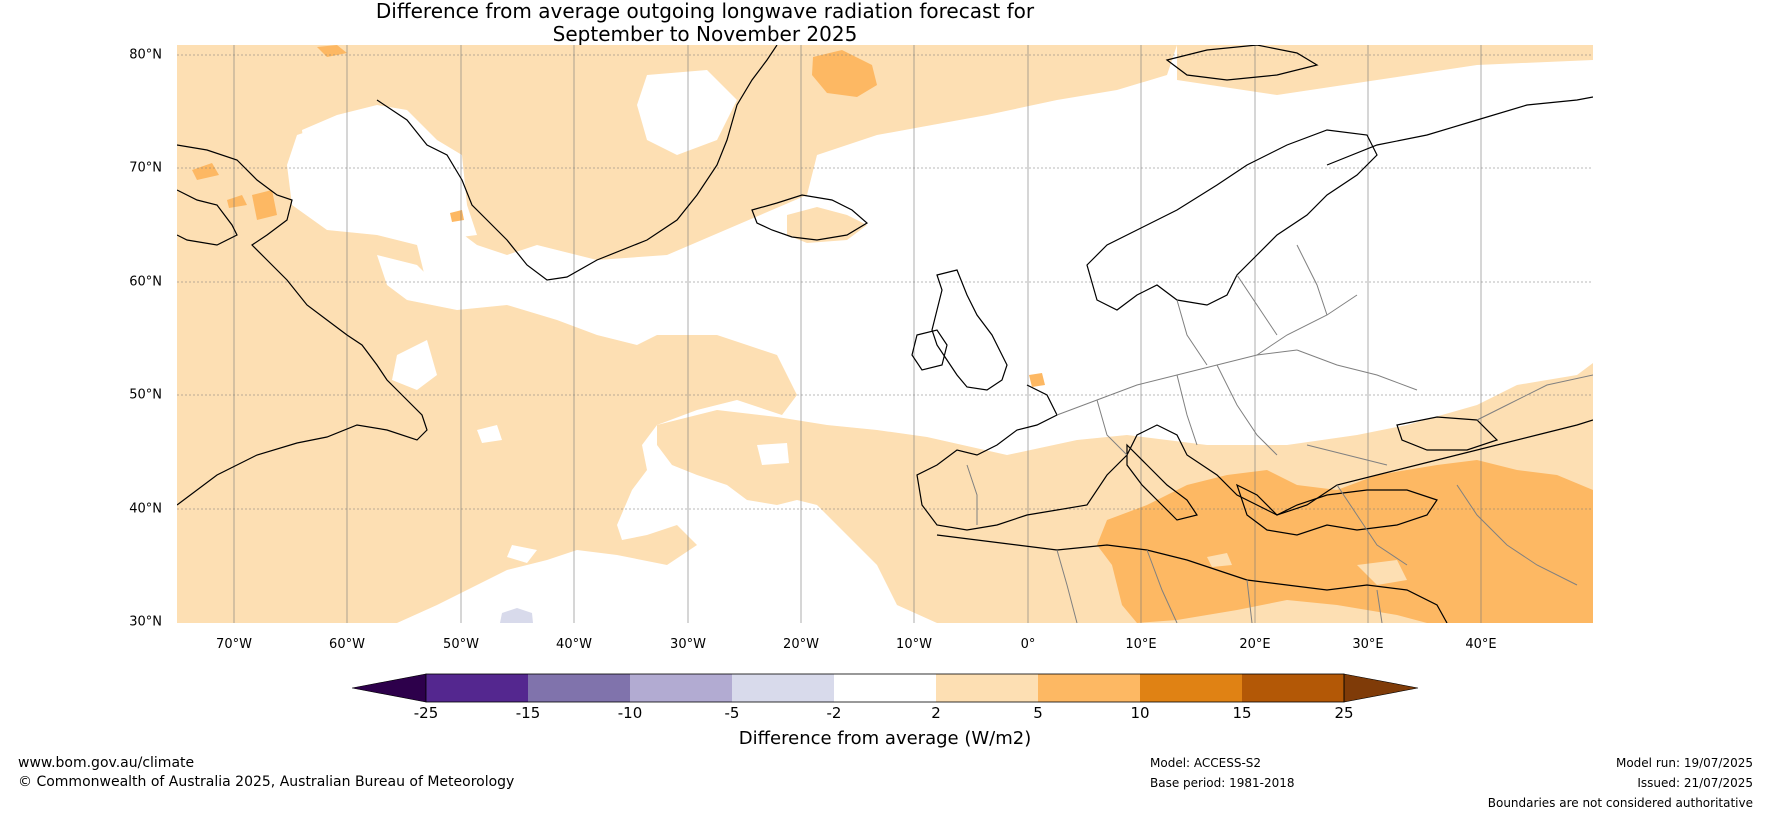 Image resolution: width=1770 pixels, height=816 pixels. I want to click on region-arctic-islands, so click(332, 51).